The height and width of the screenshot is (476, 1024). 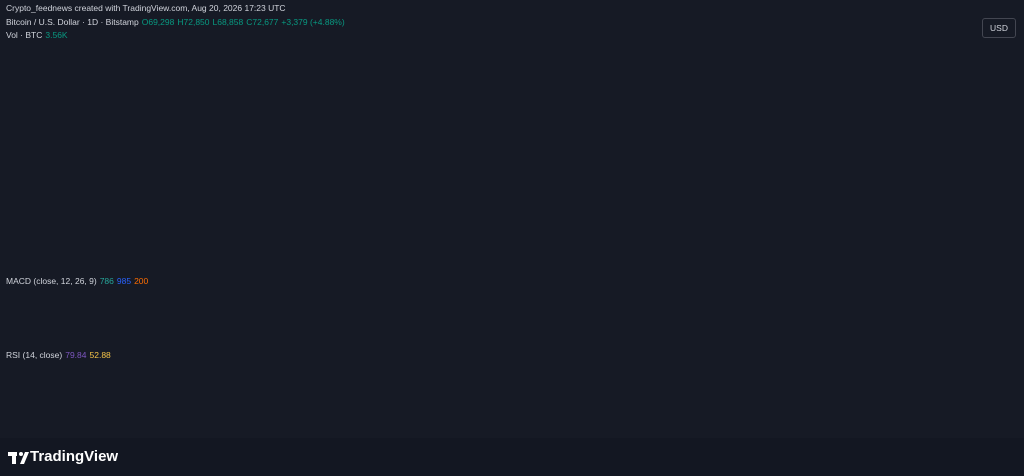 I want to click on signal-value: 200, so click(x=141, y=281).